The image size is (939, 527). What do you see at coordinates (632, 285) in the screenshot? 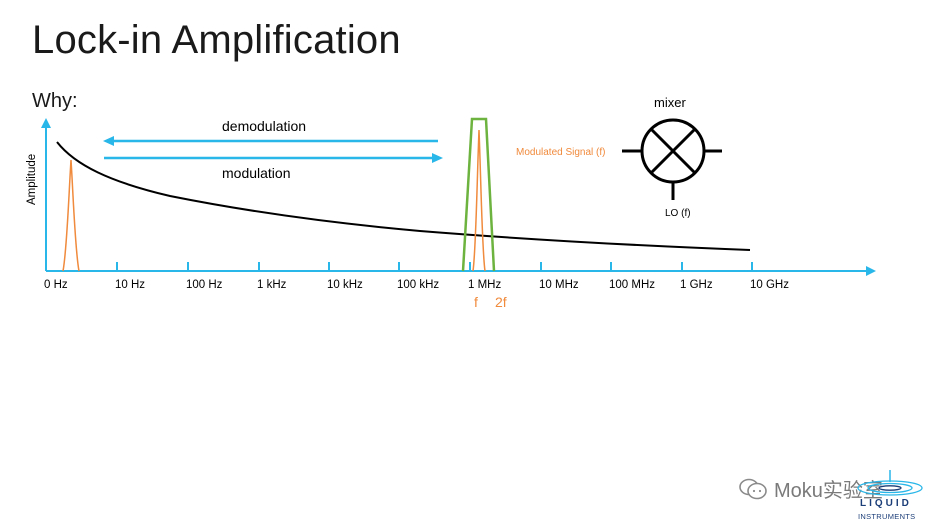
I see `x-tick-label: 100 MHz` at bounding box center [632, 285].